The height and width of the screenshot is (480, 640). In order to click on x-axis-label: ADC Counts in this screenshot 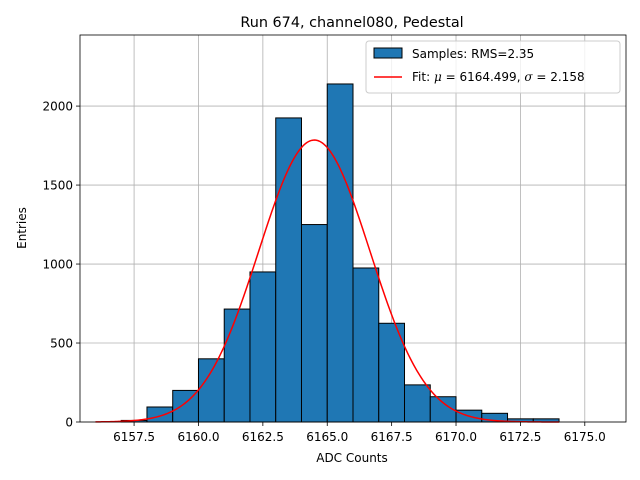, I will do `click(352, 458)`.